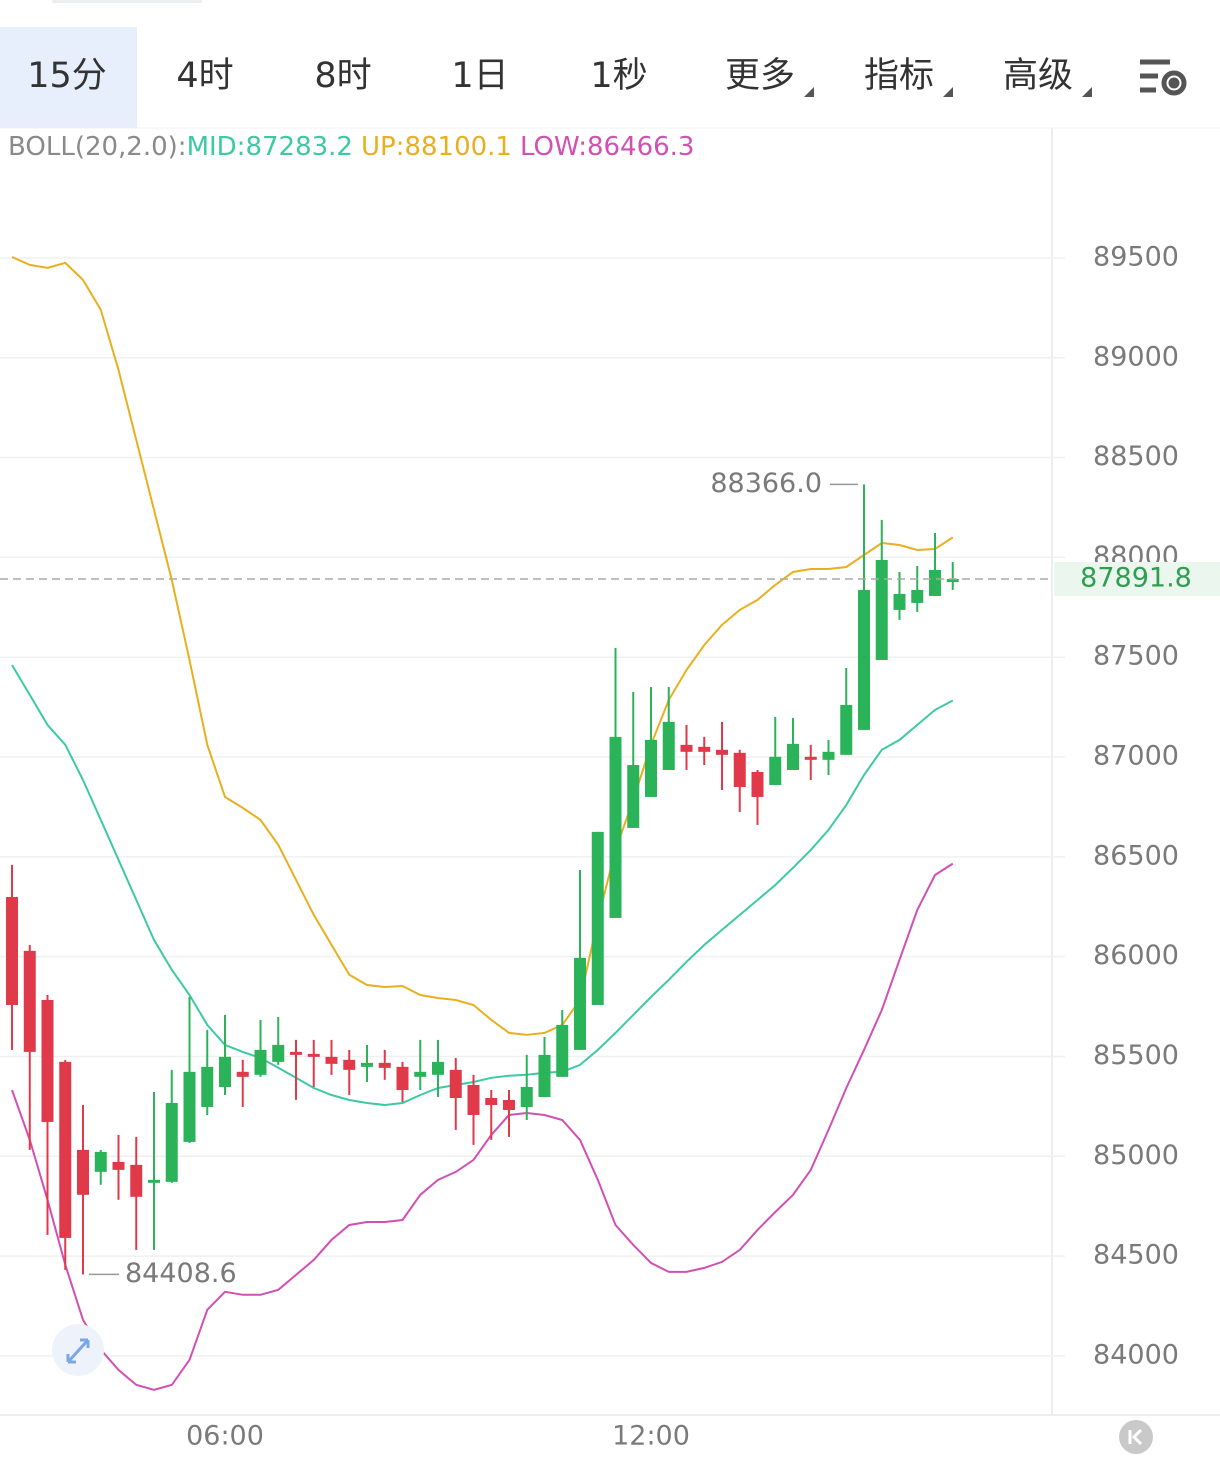 The image size is (1220, 1461). Describe the element at coordinates (651, 1436) in the screenshot. I see `x-tick-label: 12:00` at that location.